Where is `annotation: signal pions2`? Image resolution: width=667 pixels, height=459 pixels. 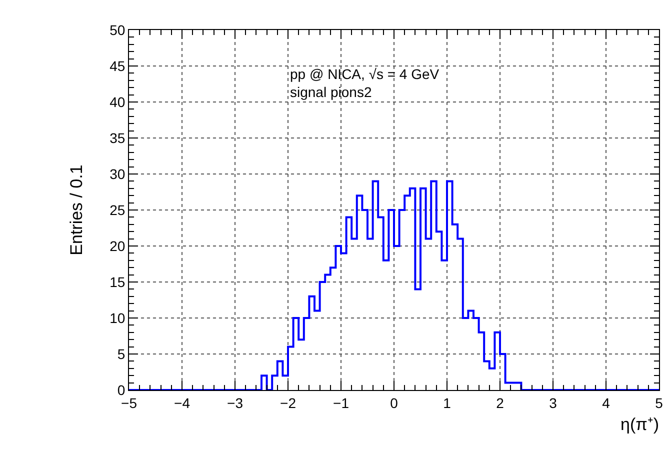 annotation: signal pions2 is located at coordinates (331, 92).